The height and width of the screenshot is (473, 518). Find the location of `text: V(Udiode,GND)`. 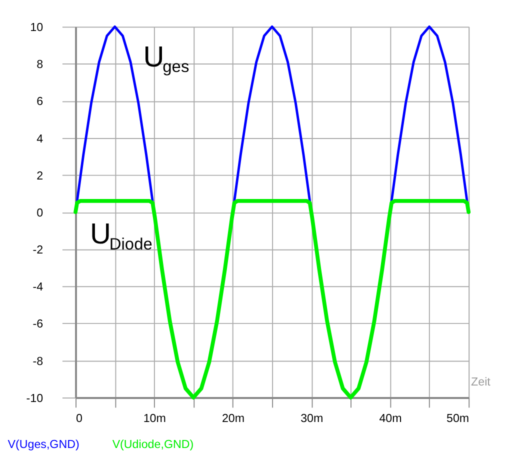

text: V(Udiode,GND) is located at coordinates (153, 444).